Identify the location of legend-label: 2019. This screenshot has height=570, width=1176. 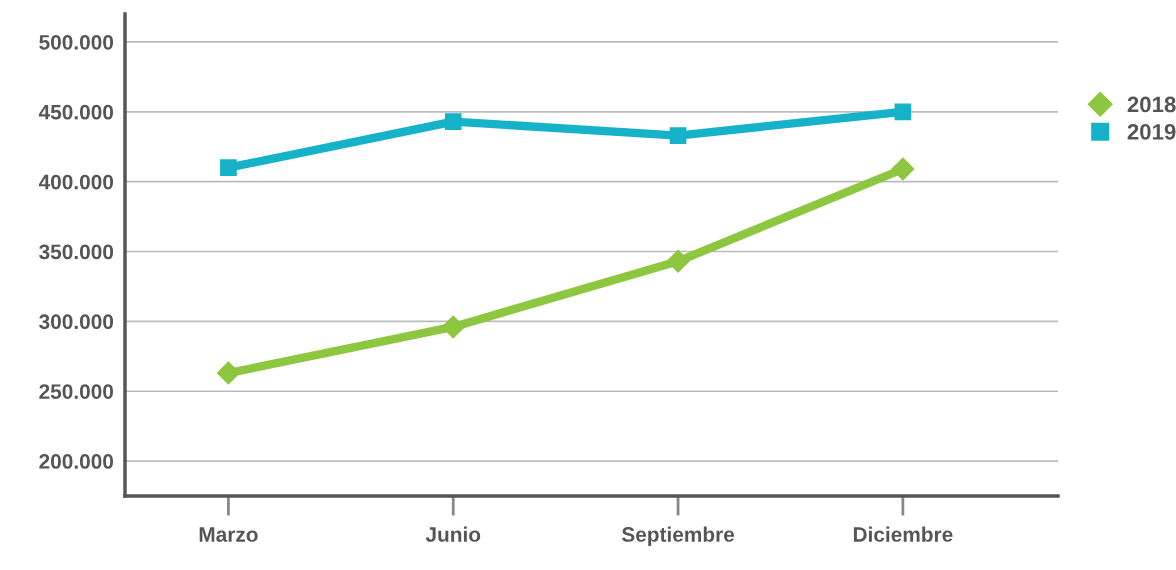
(1151, 131).